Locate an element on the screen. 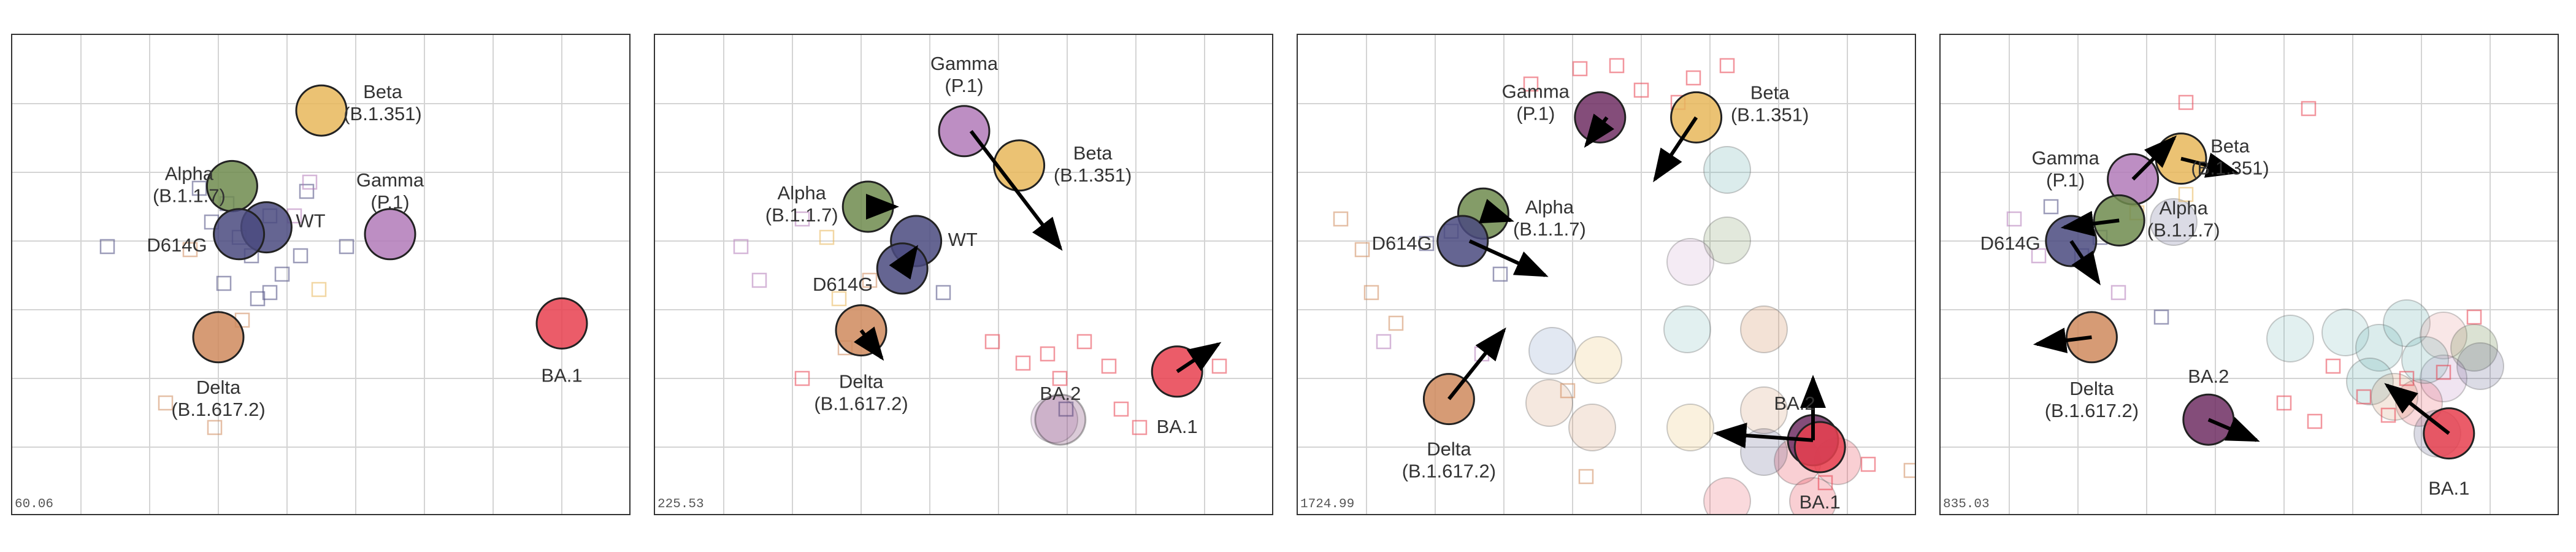  movement-arrows is located at coordinates (1636, 280).